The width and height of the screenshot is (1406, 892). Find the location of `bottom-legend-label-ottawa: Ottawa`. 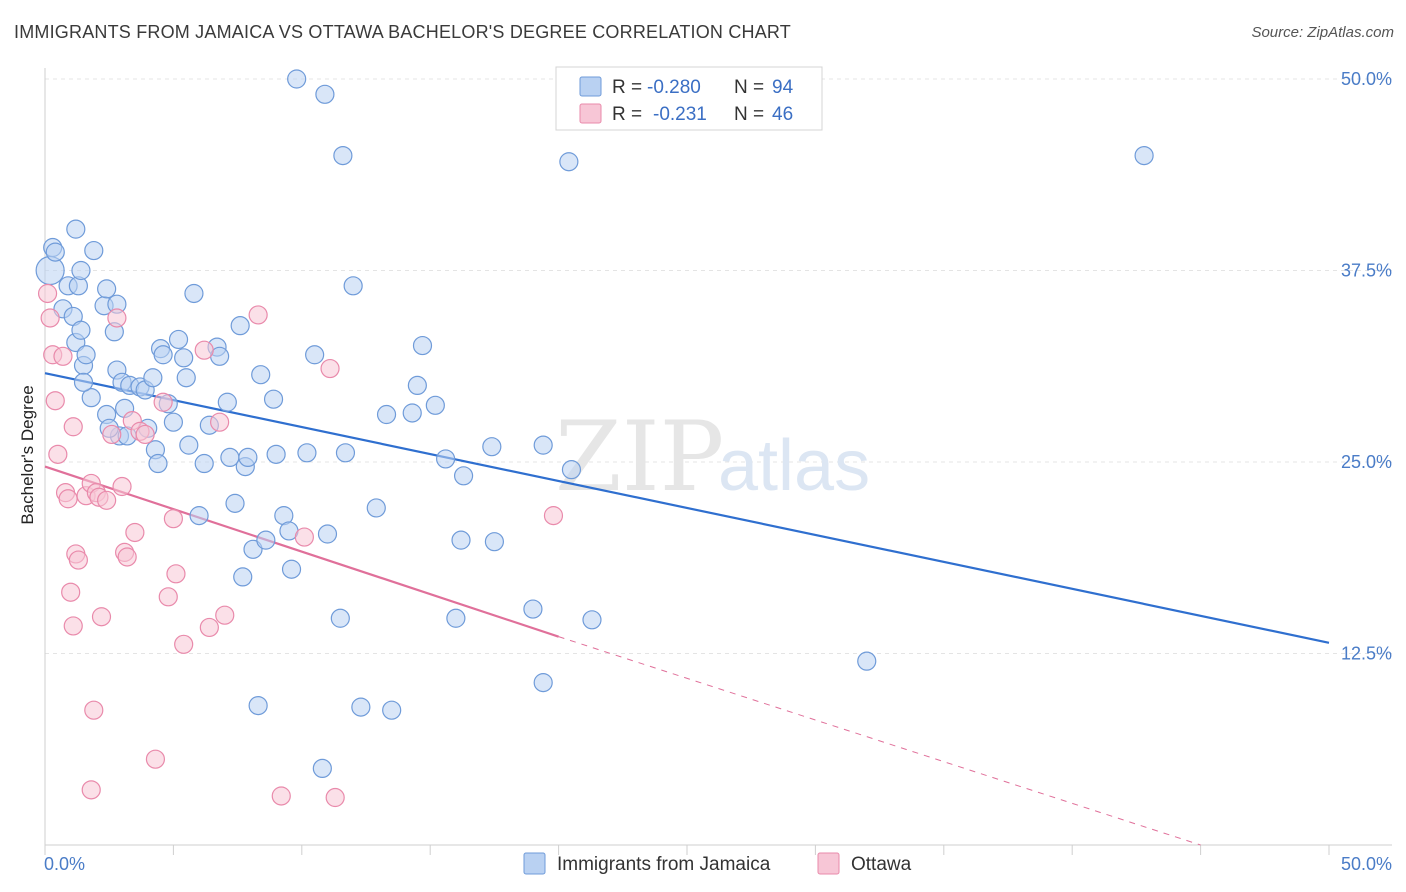

bottom-legend-label-ottawa: Ottawa is located at coordinates (881, 864).